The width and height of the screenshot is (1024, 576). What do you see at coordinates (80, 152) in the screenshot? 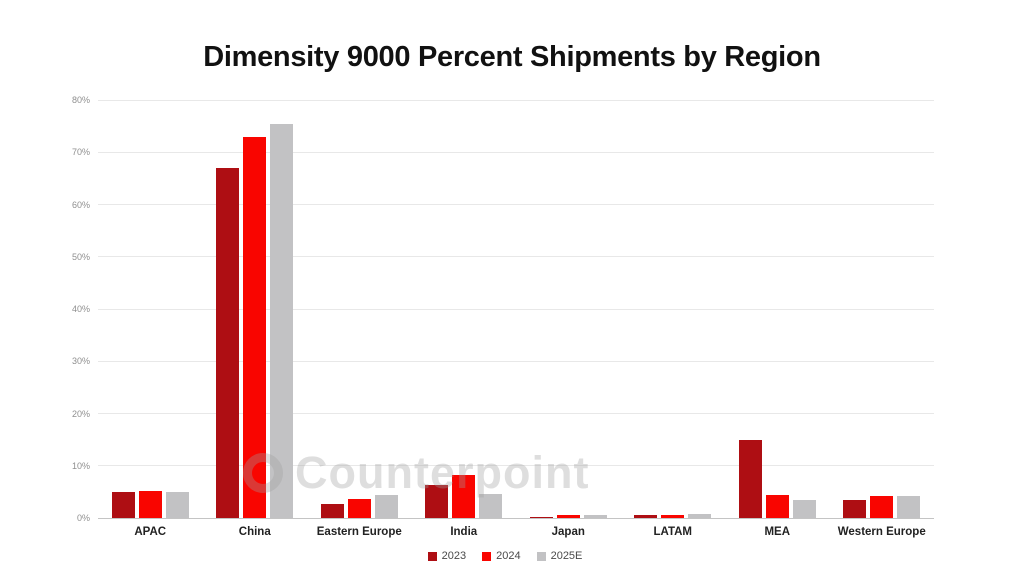
I see `y-tick-label: 70%` at bounding box center [80, 152].